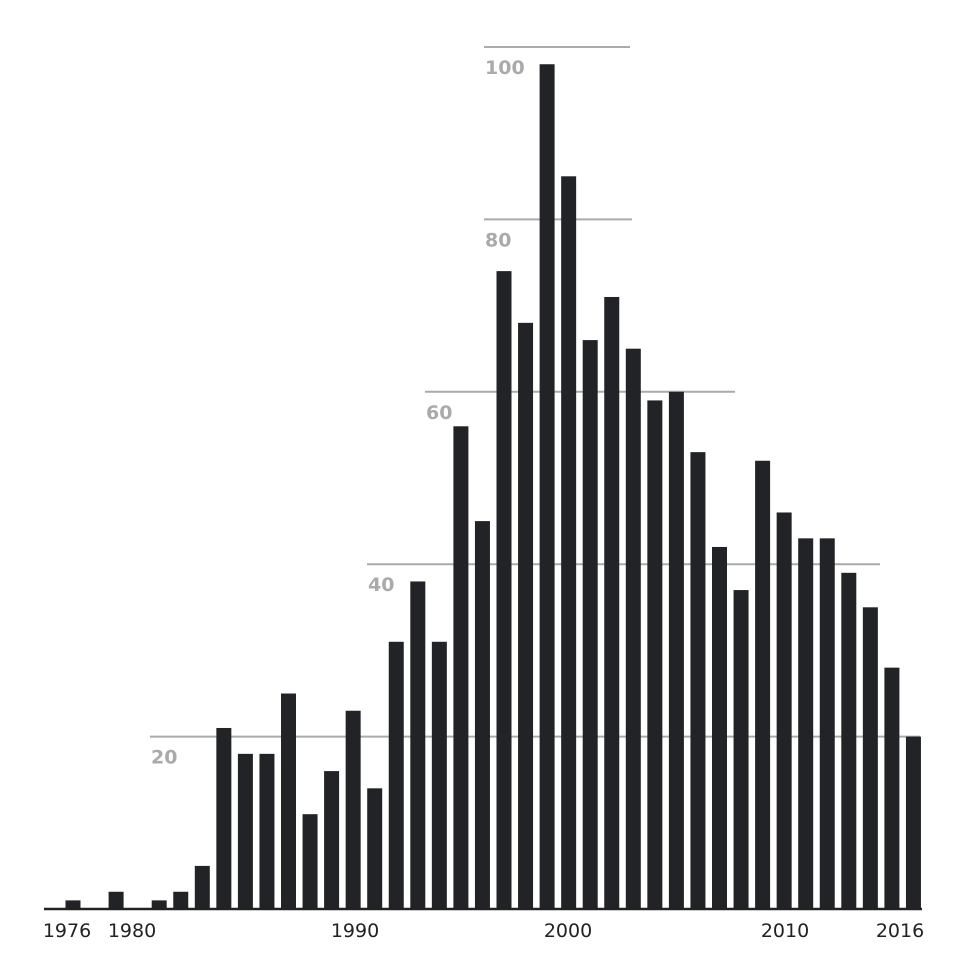 The height and width of the screenshot is (980, 960). I want to click on bar-2015, so click(892, 788).